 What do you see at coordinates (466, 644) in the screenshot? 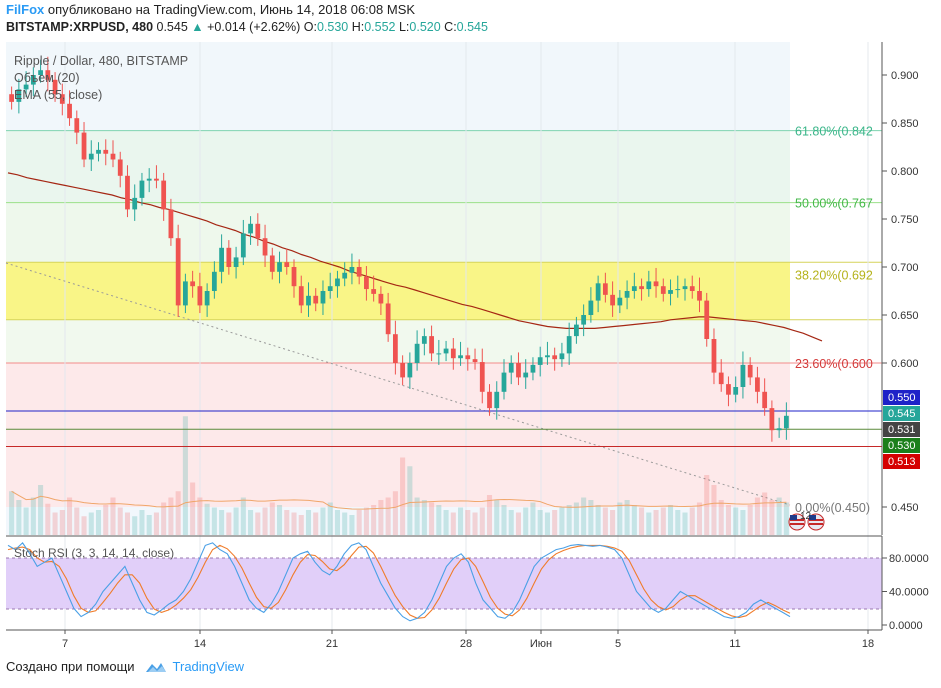
I see `time-tick-label: 28` at bounding box center [466, 644].